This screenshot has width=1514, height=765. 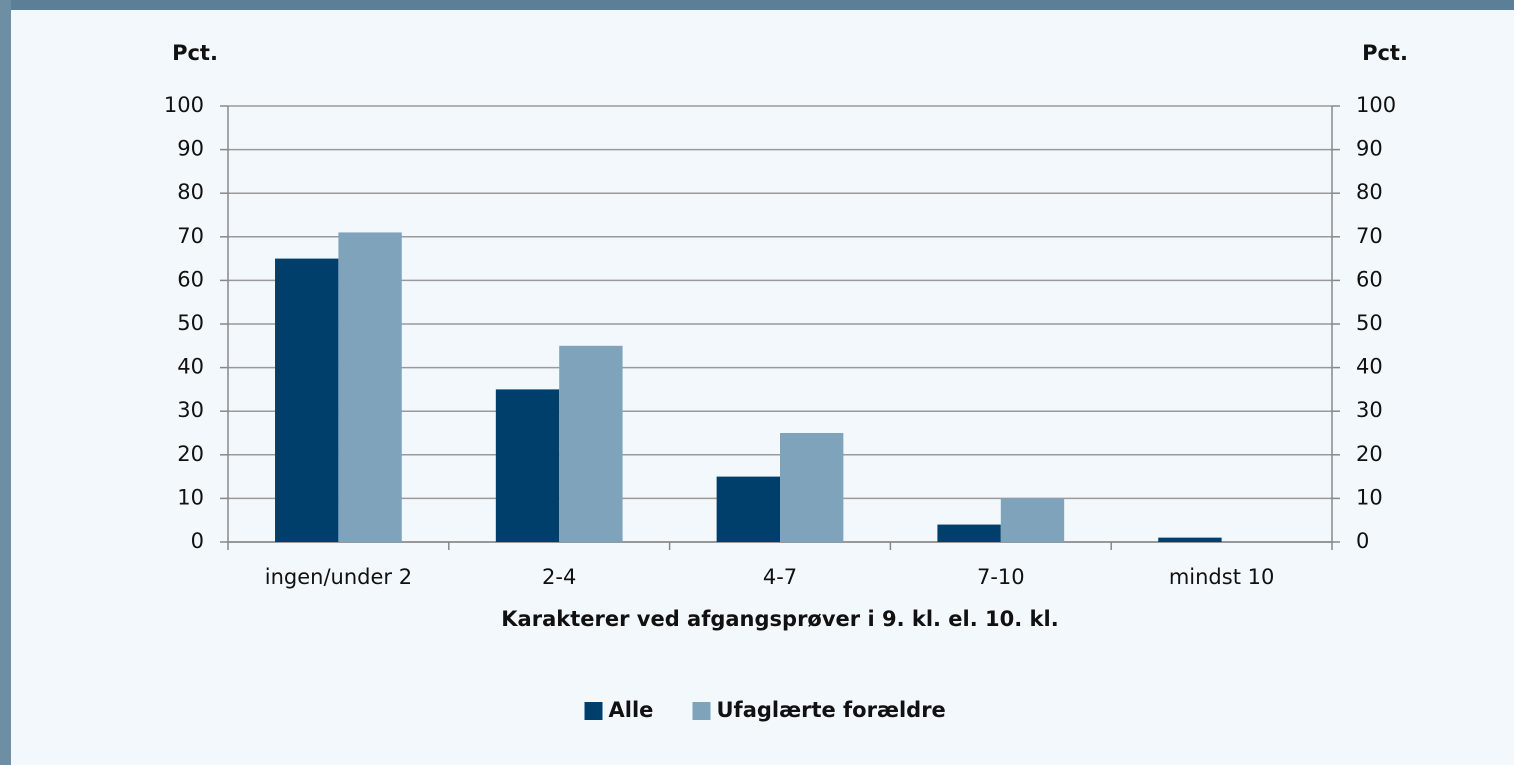 What do you see at coordinates (190, 279) in the screenshot?
I see `y-tick-label: 60` at bounding box center [190, 279].